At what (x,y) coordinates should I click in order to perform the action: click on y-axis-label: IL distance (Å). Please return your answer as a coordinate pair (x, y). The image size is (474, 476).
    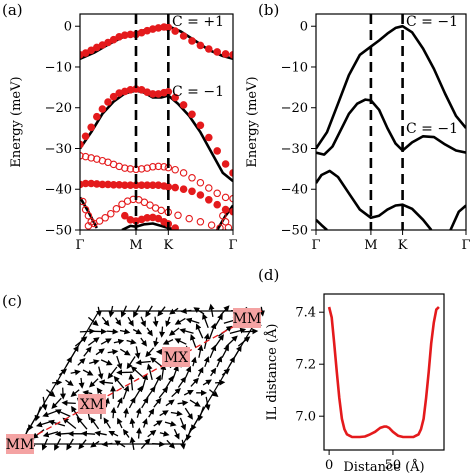
    Looking at the image, I should click on (272, 371).